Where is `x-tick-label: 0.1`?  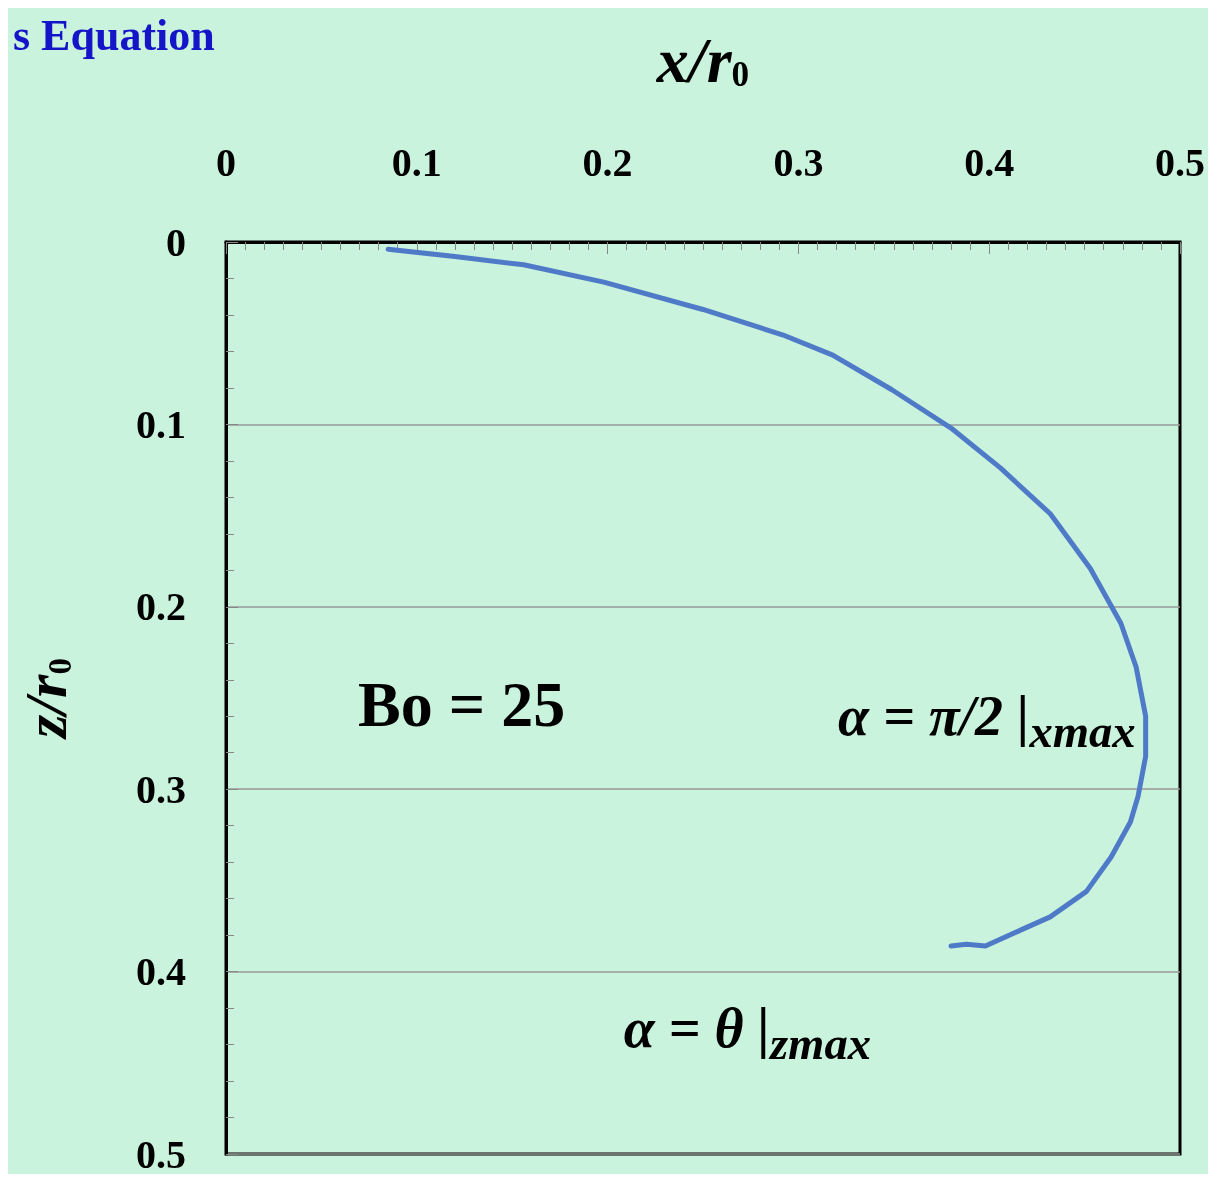
x-tick-label: 0.1 is located at coordinates (416, 162).